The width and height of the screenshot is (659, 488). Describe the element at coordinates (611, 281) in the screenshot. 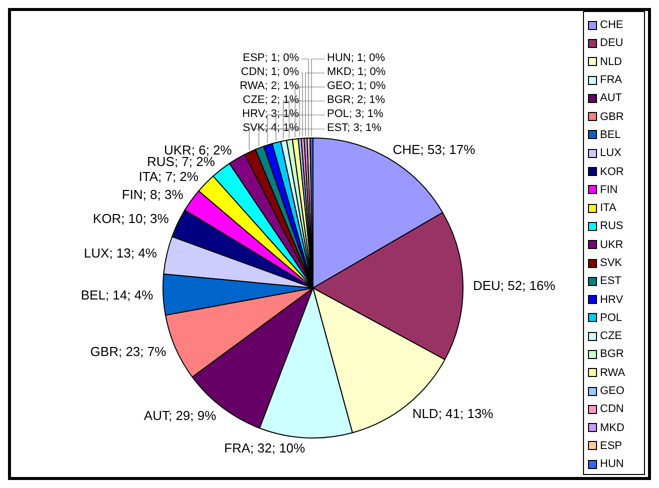

I see `legend-label: EST` at that location.